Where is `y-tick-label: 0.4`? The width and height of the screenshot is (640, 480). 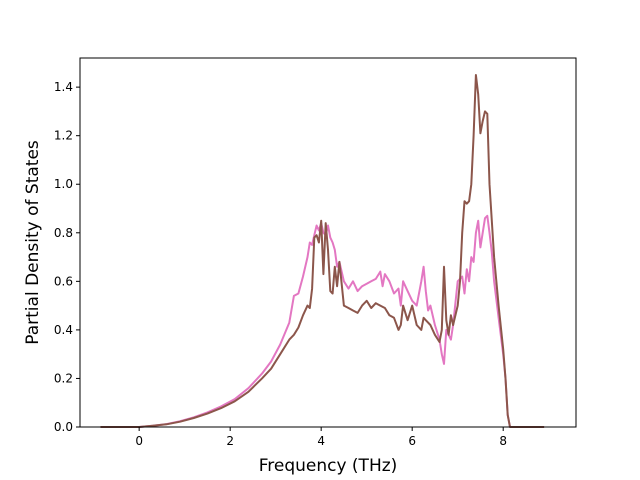 y-tick-label: 0.4 is located at coordinates (63, 330).